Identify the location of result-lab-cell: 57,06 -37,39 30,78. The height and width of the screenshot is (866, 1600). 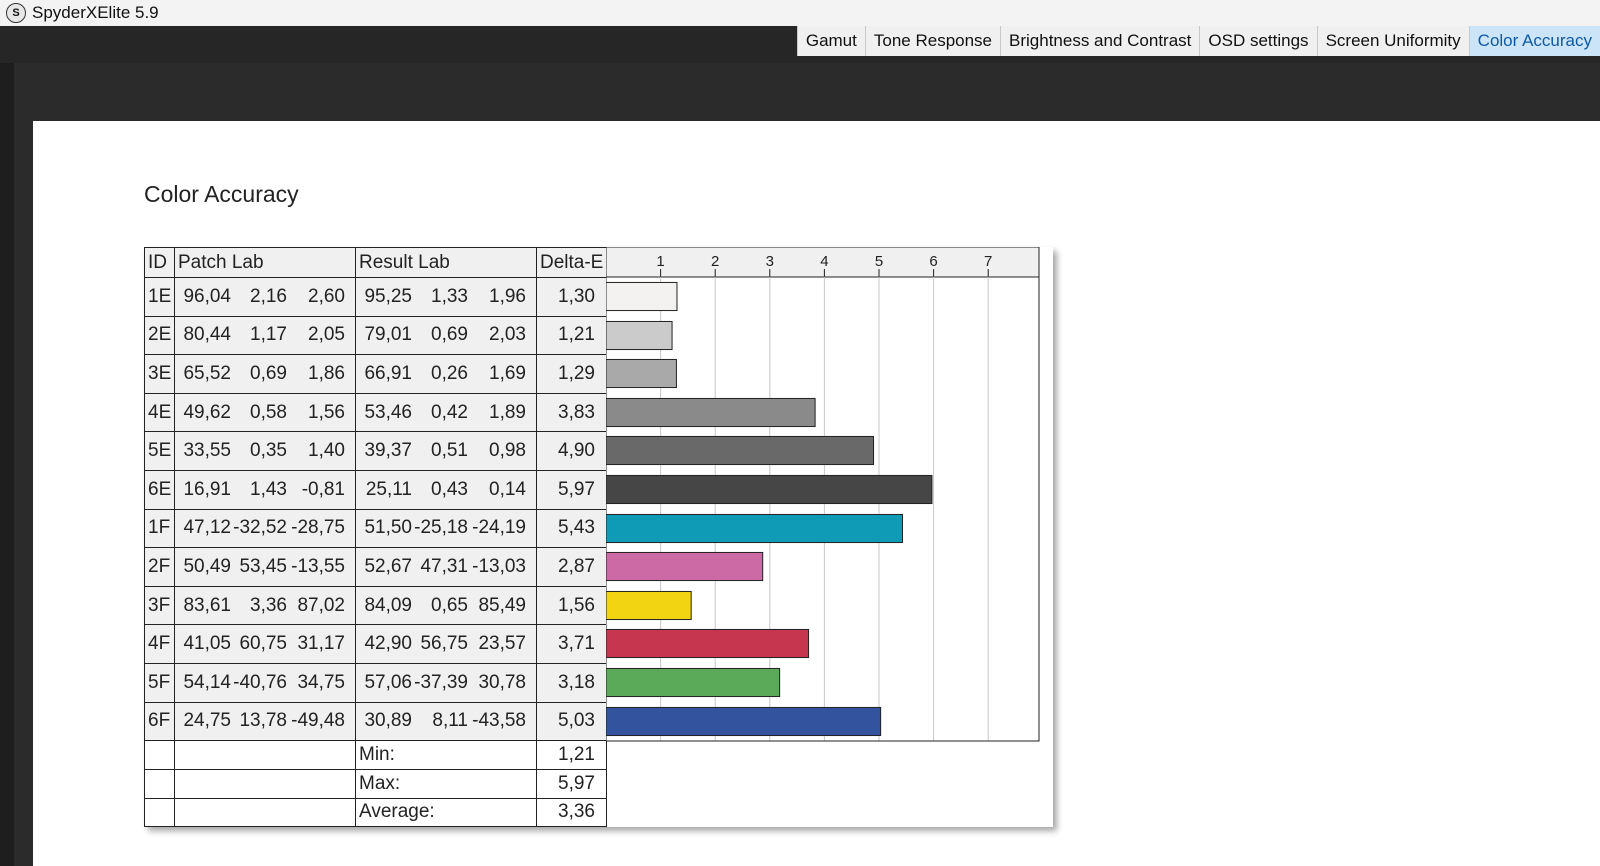
(446, 682).